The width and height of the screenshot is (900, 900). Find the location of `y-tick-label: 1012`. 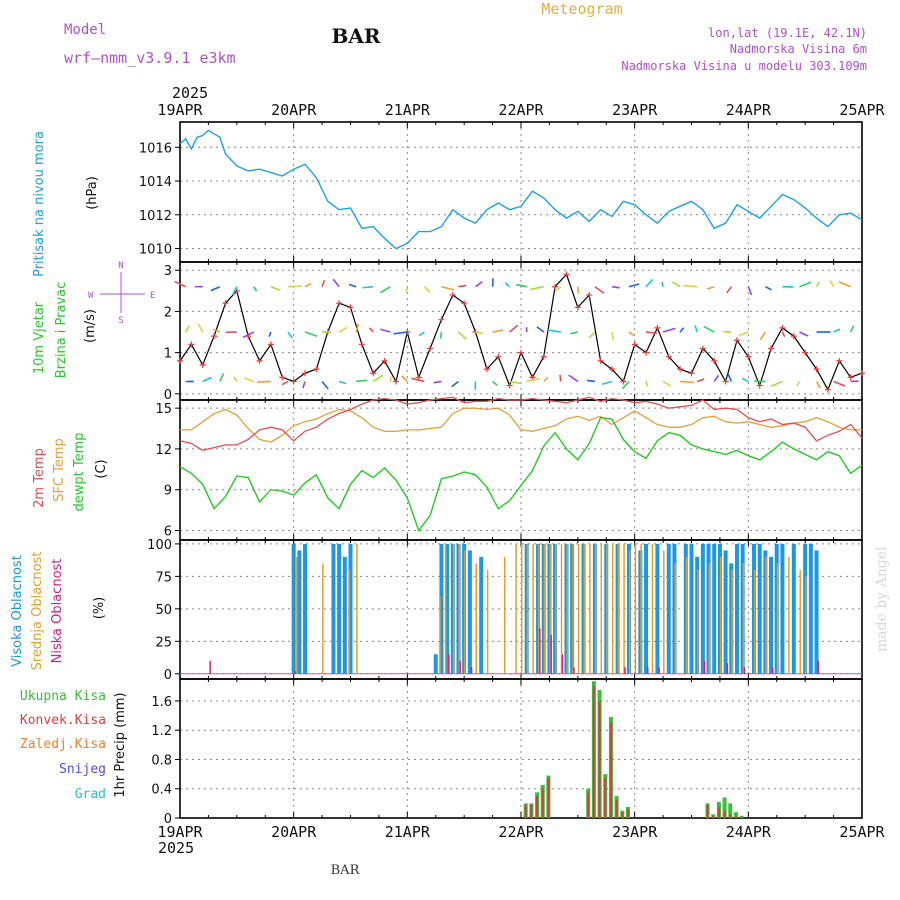

y-tick-label: 1012 is located at coordinates (155, 216).